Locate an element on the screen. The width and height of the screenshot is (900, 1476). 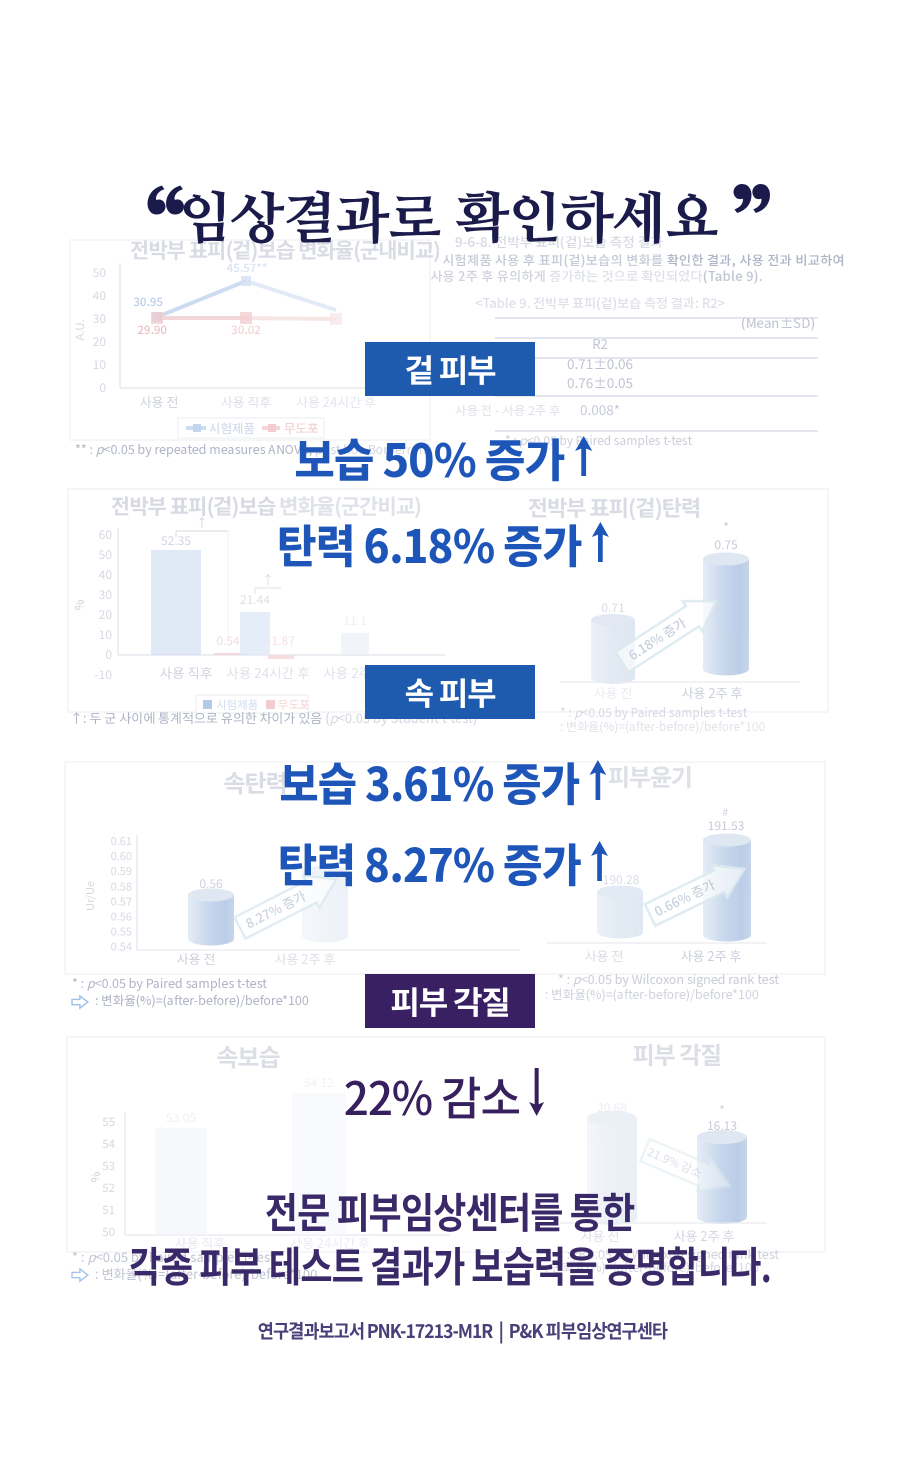
svg-text: 54.12 is located at coordinates (319, 1082).